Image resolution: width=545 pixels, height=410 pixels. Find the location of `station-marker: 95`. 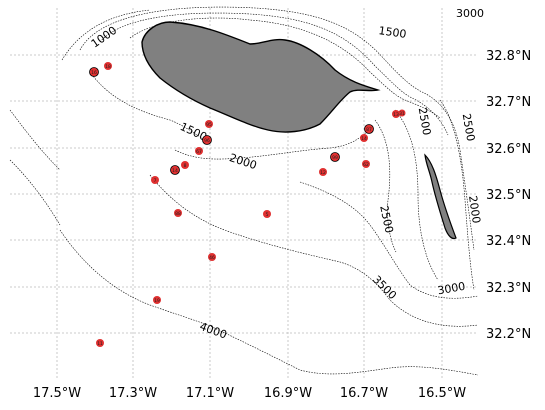

station-marker: 95 is located at coordinates (209, 124).